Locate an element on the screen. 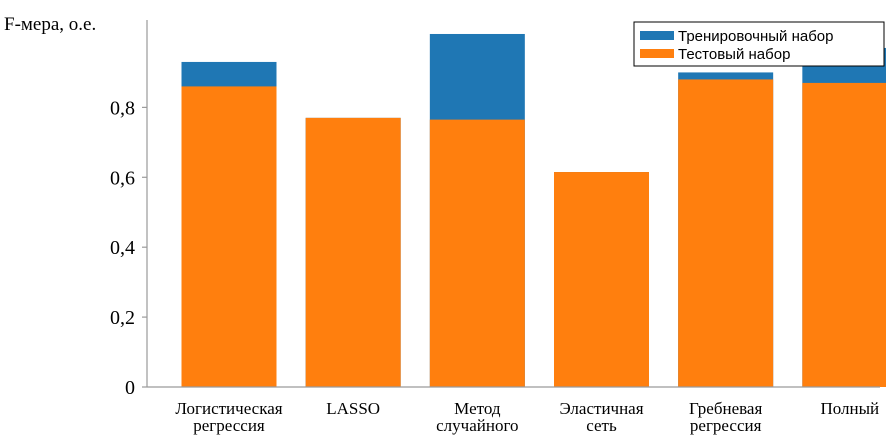 This screenshot has height=437, width=886. x-tick-label: сеть is located at coordinates (601, 425).